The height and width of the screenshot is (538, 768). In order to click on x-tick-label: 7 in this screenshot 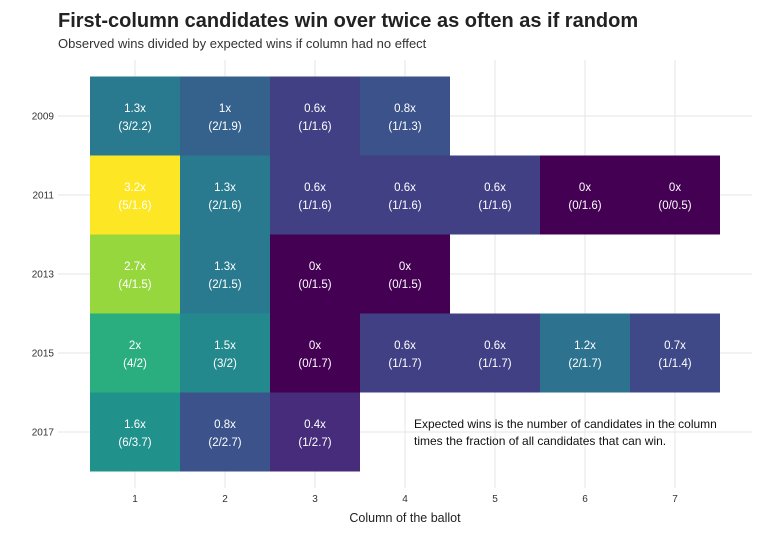, I will do `click(675, 499)`.